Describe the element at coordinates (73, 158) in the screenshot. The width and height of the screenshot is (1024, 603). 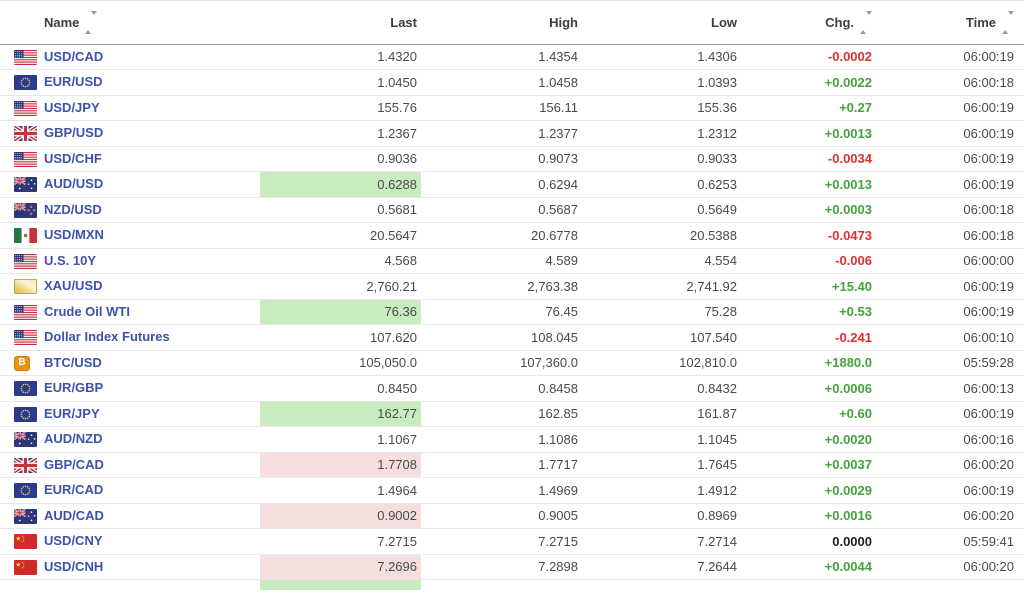
I see `instrument-name: USD/CHF` at that location.